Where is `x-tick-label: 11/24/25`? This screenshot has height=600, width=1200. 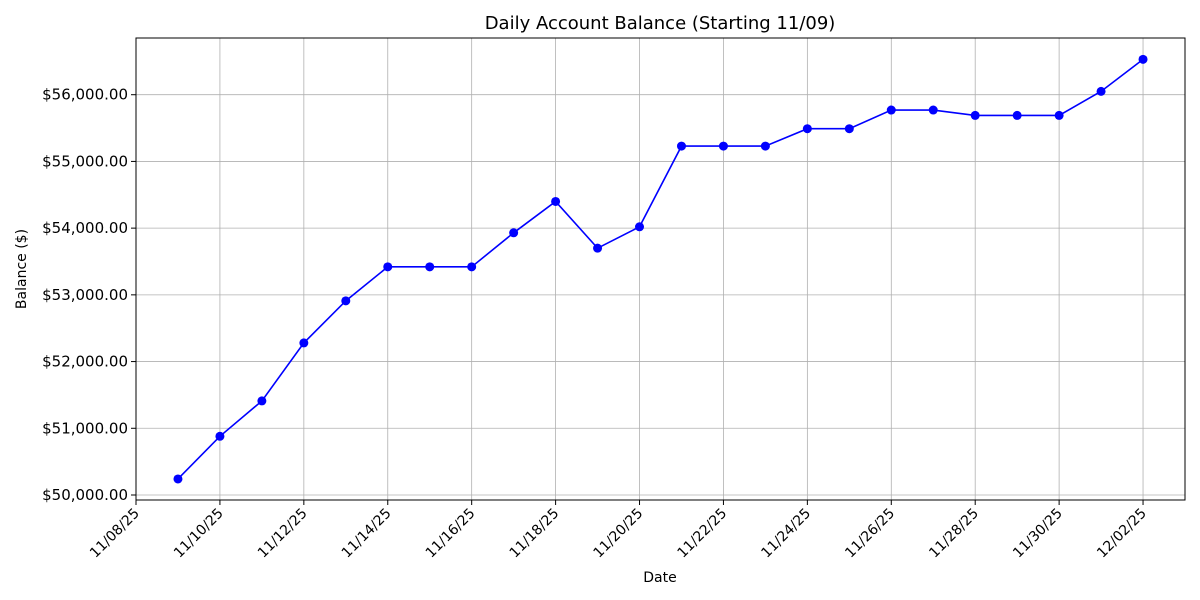
x-tick-label: 11/24/25 is located at coordinates (786, 534).